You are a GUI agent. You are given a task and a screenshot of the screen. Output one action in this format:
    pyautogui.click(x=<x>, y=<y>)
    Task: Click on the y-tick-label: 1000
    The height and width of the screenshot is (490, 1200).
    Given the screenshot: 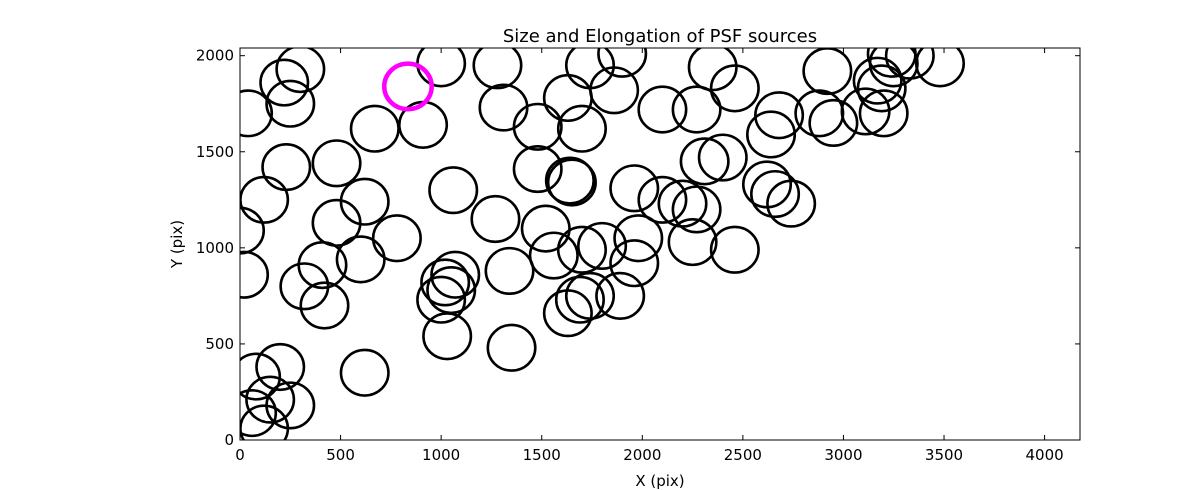 What is the action you would take?
    pyautogui.click(x=215, y=248)
    